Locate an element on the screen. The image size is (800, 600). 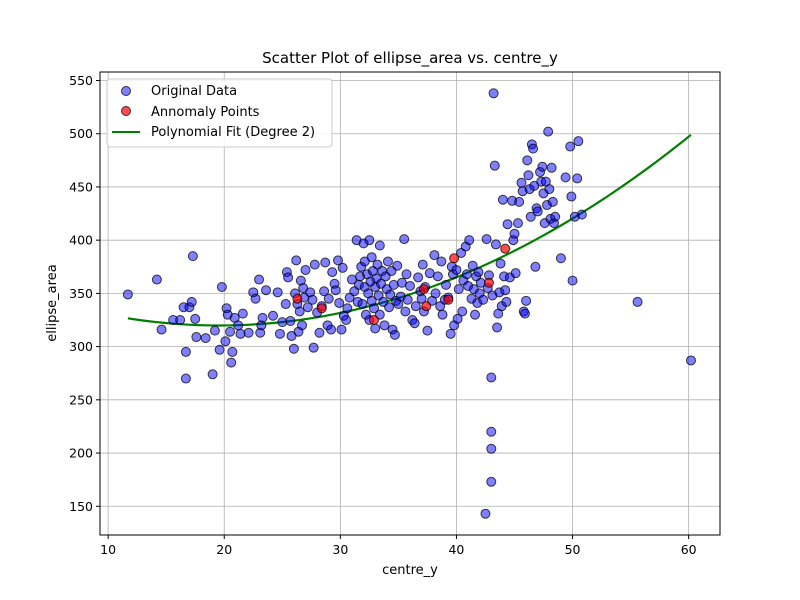
y-tick-label: 250 is located at coordinates (81, 399).